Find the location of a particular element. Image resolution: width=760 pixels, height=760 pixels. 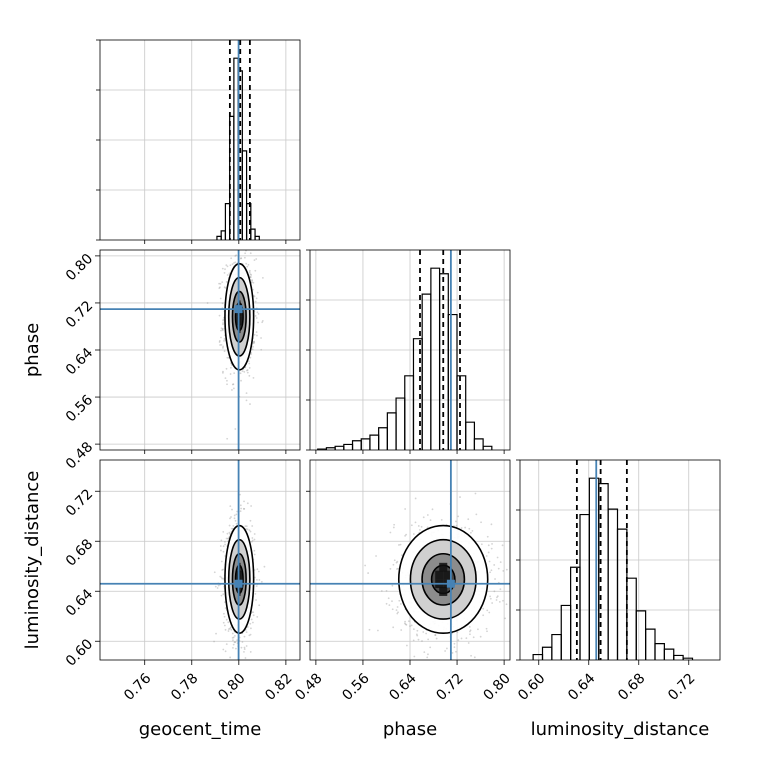

joint-plot-area is located at coordinates (200, 350).